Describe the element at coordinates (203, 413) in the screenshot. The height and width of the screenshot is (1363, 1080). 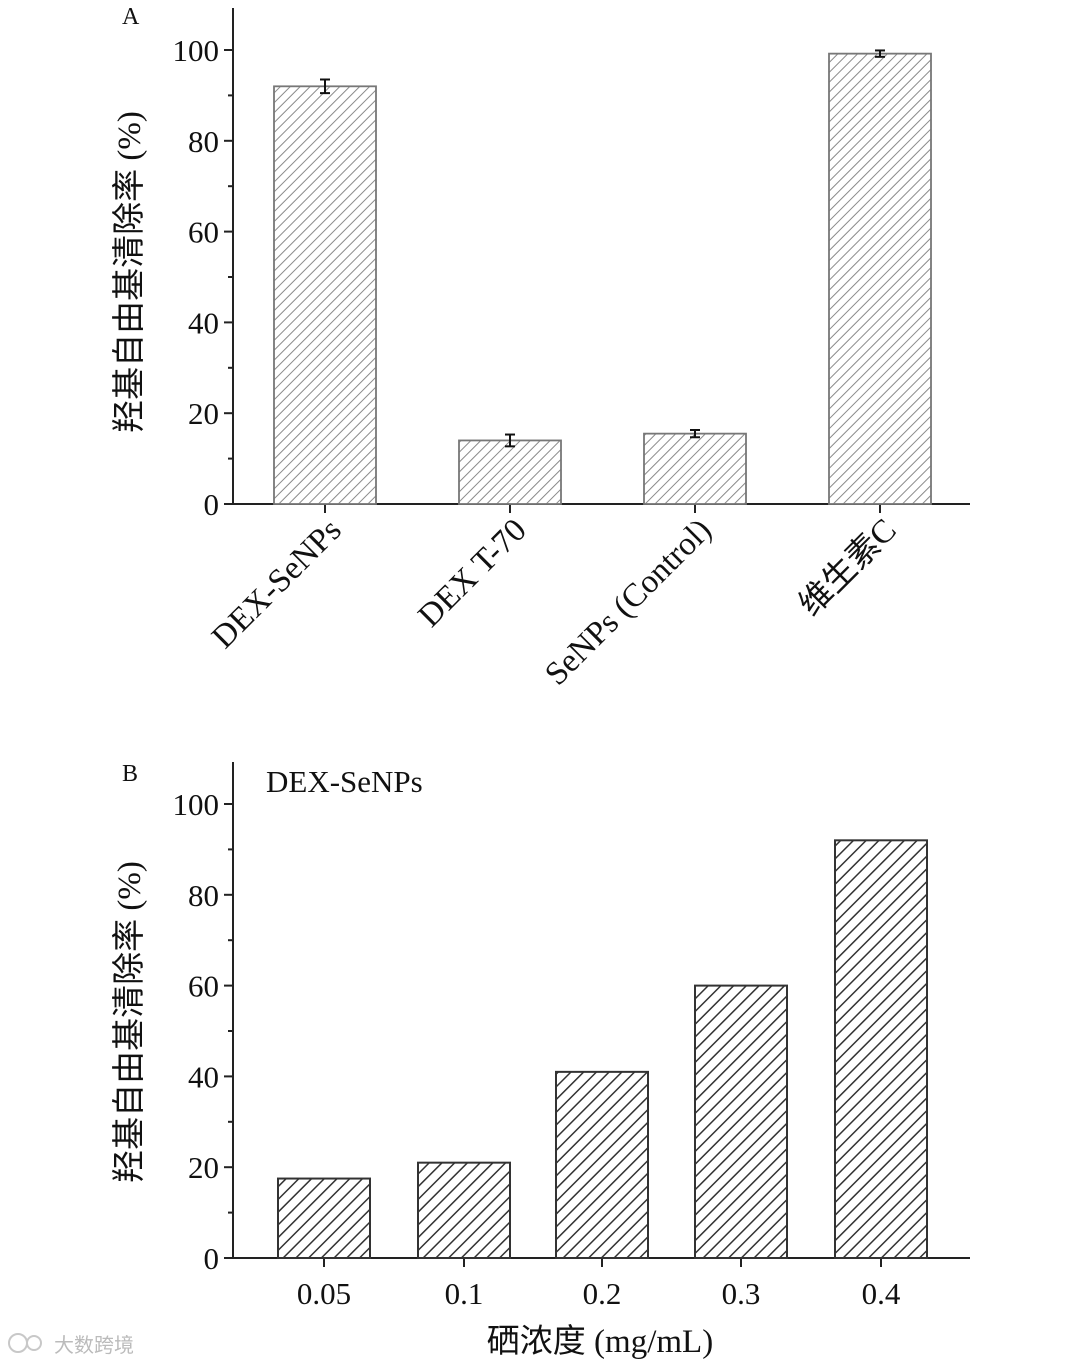
I see `panel-a-y-tick-label: 20` at that location.